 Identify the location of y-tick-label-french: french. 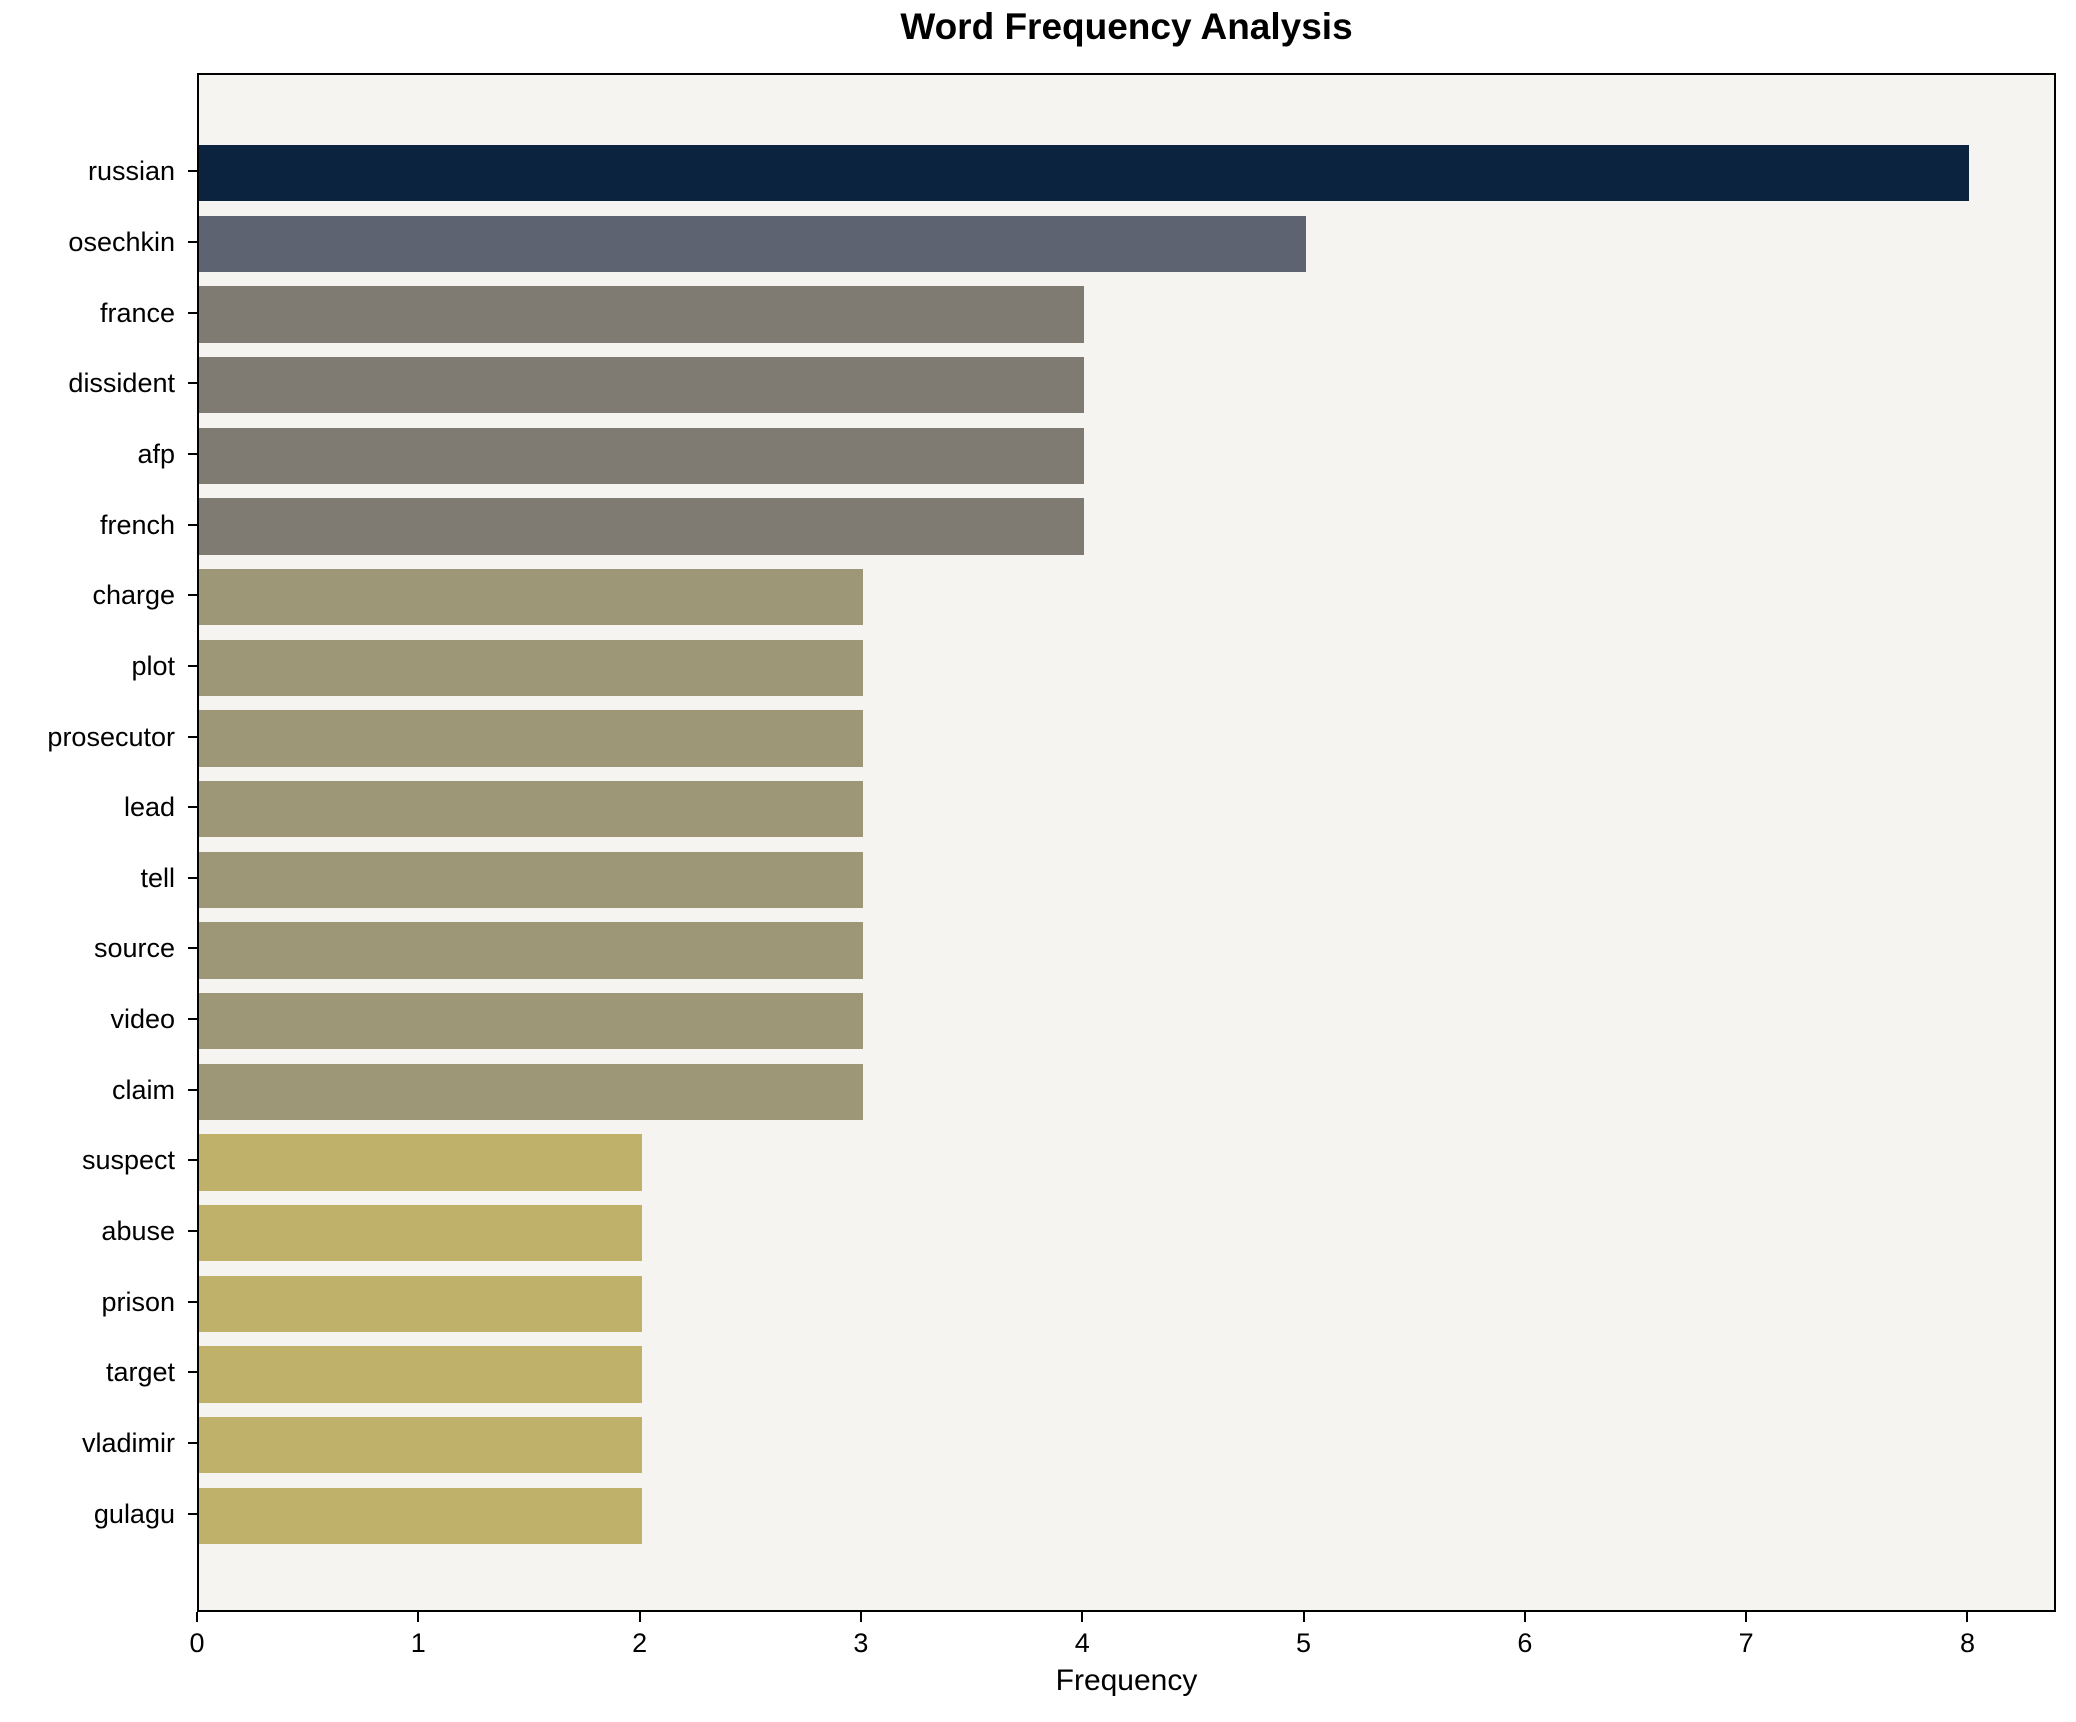
(137, 524).